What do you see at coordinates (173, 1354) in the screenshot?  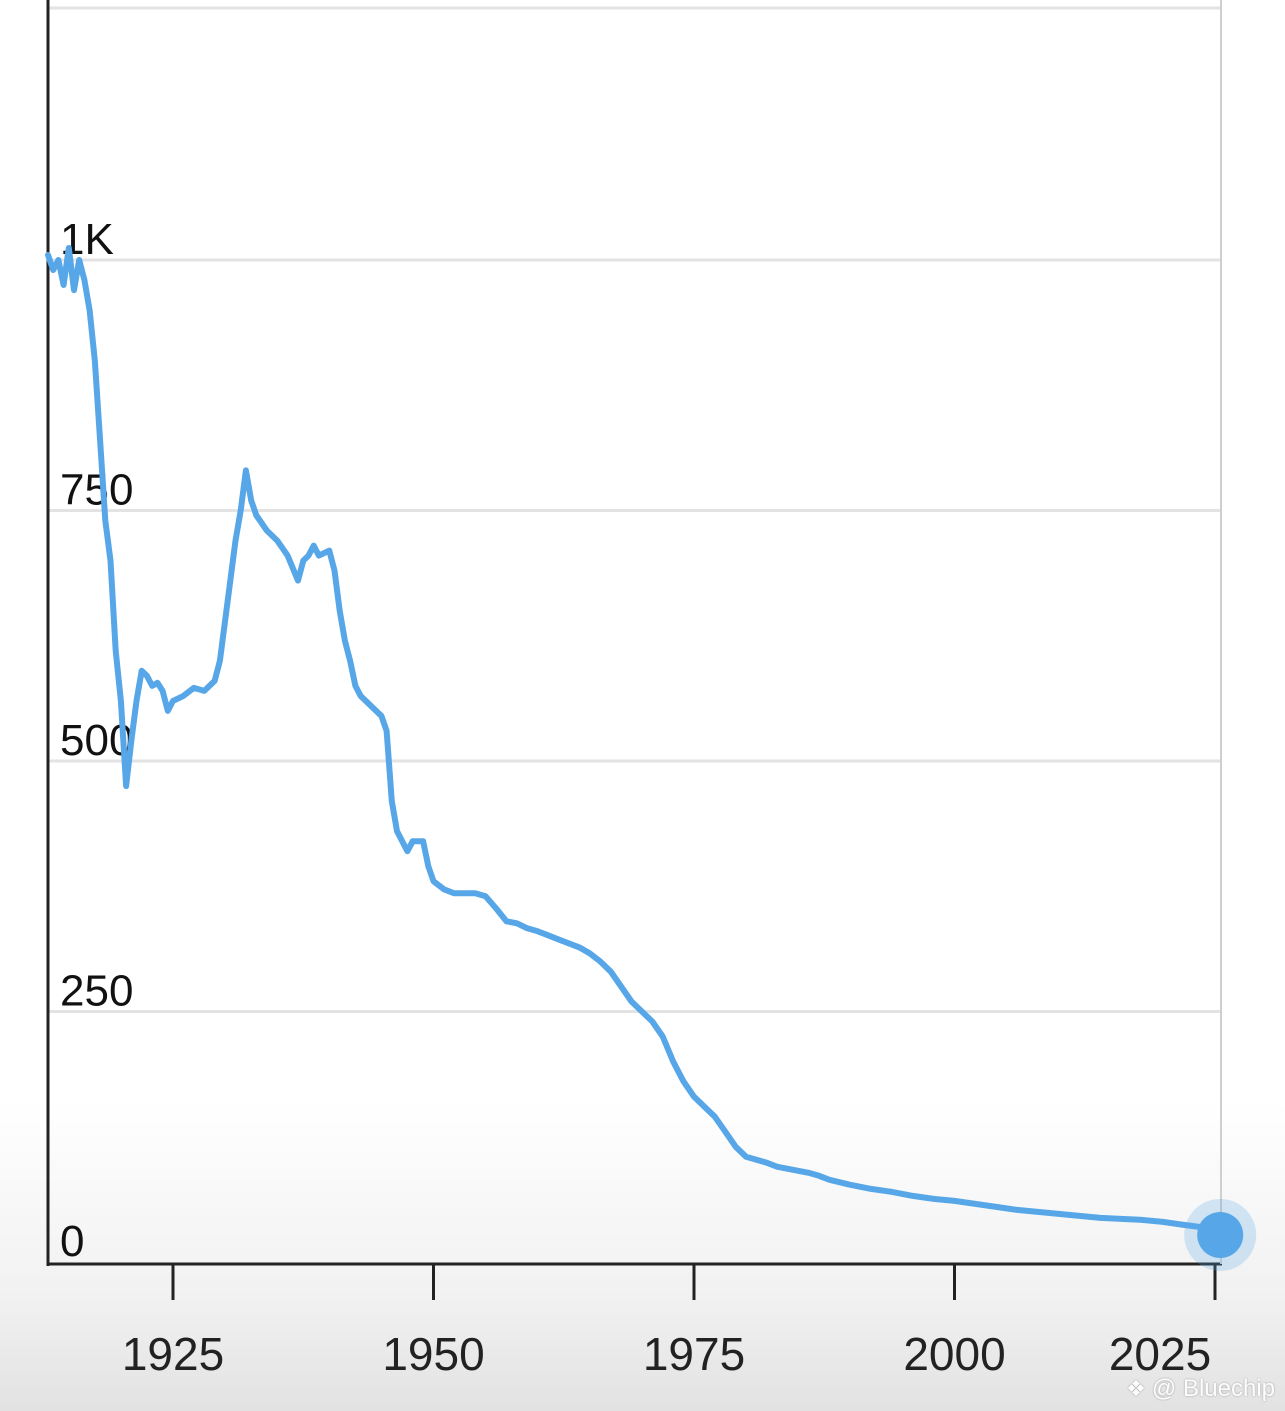 I see `x-tick-label-1925: 1925` at bounding box center [173, 1354].